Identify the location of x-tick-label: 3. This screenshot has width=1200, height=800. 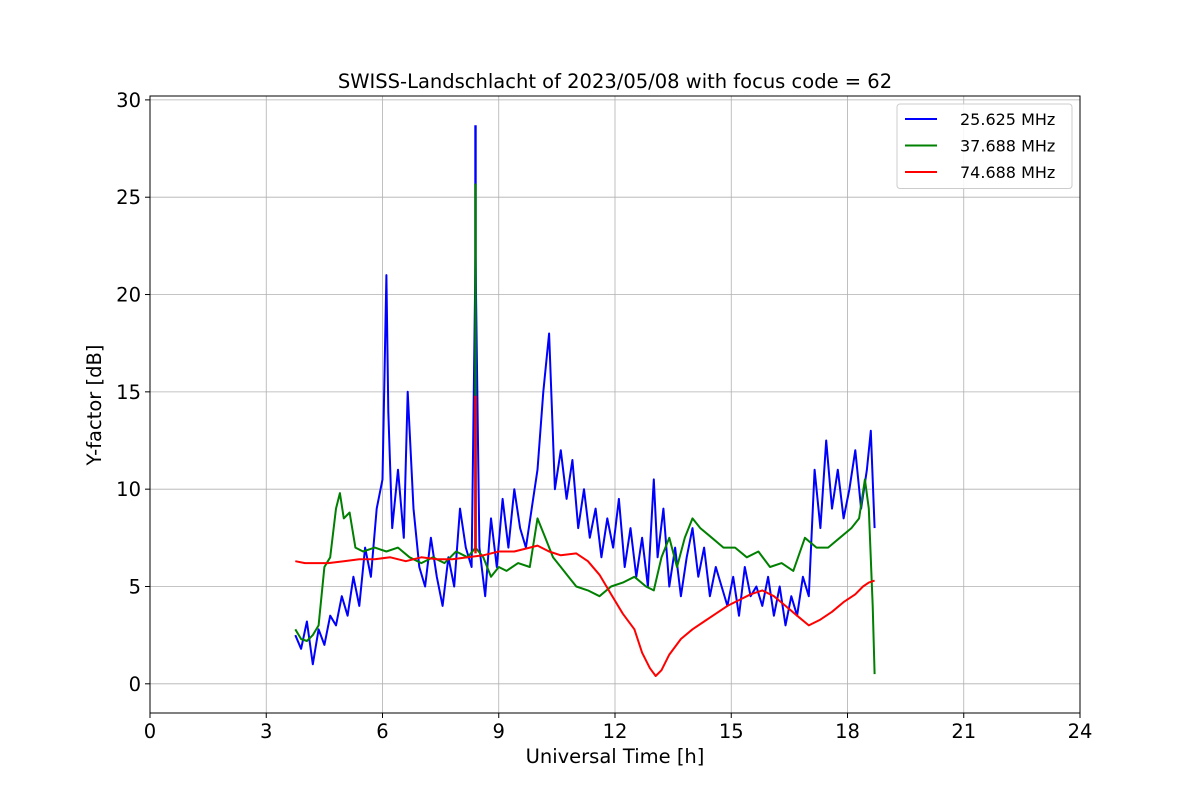
(266, 731).